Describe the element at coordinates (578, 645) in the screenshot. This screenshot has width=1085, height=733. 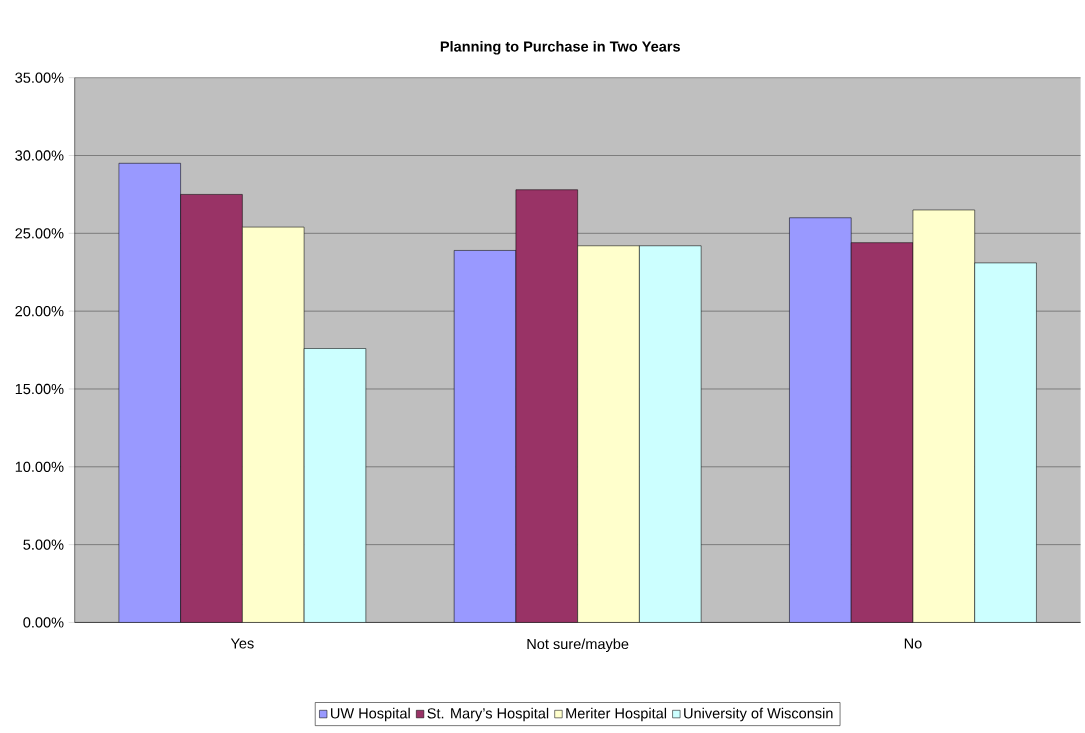
I see `x-tick-label: Not sure/maybe` at that location.